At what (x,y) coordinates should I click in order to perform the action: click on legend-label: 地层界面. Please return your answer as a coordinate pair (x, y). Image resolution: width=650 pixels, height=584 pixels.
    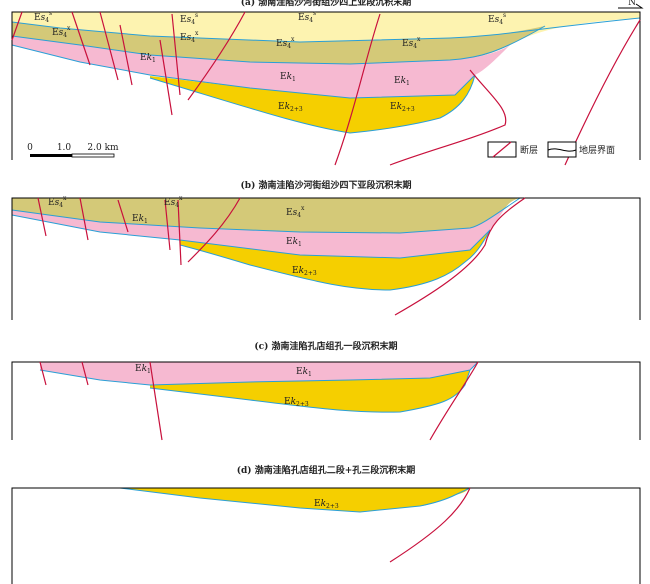
    Looking at the image, I should click on (597, 150).